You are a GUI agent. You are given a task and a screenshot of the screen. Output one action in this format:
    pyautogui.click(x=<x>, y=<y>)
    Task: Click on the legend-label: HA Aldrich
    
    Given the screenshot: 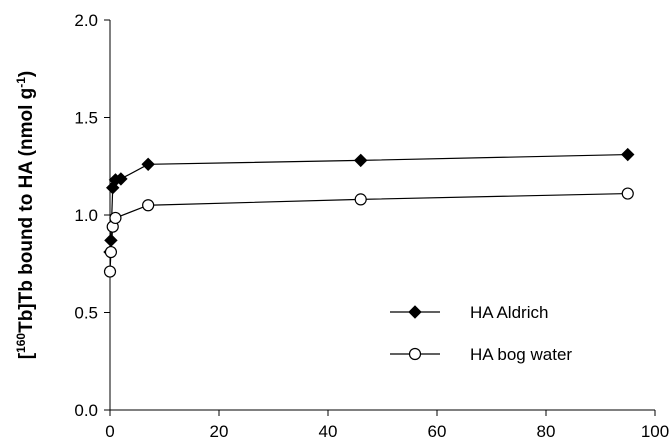 What is the action you would take?
    pyautogui.click(x=509, y=312)
    